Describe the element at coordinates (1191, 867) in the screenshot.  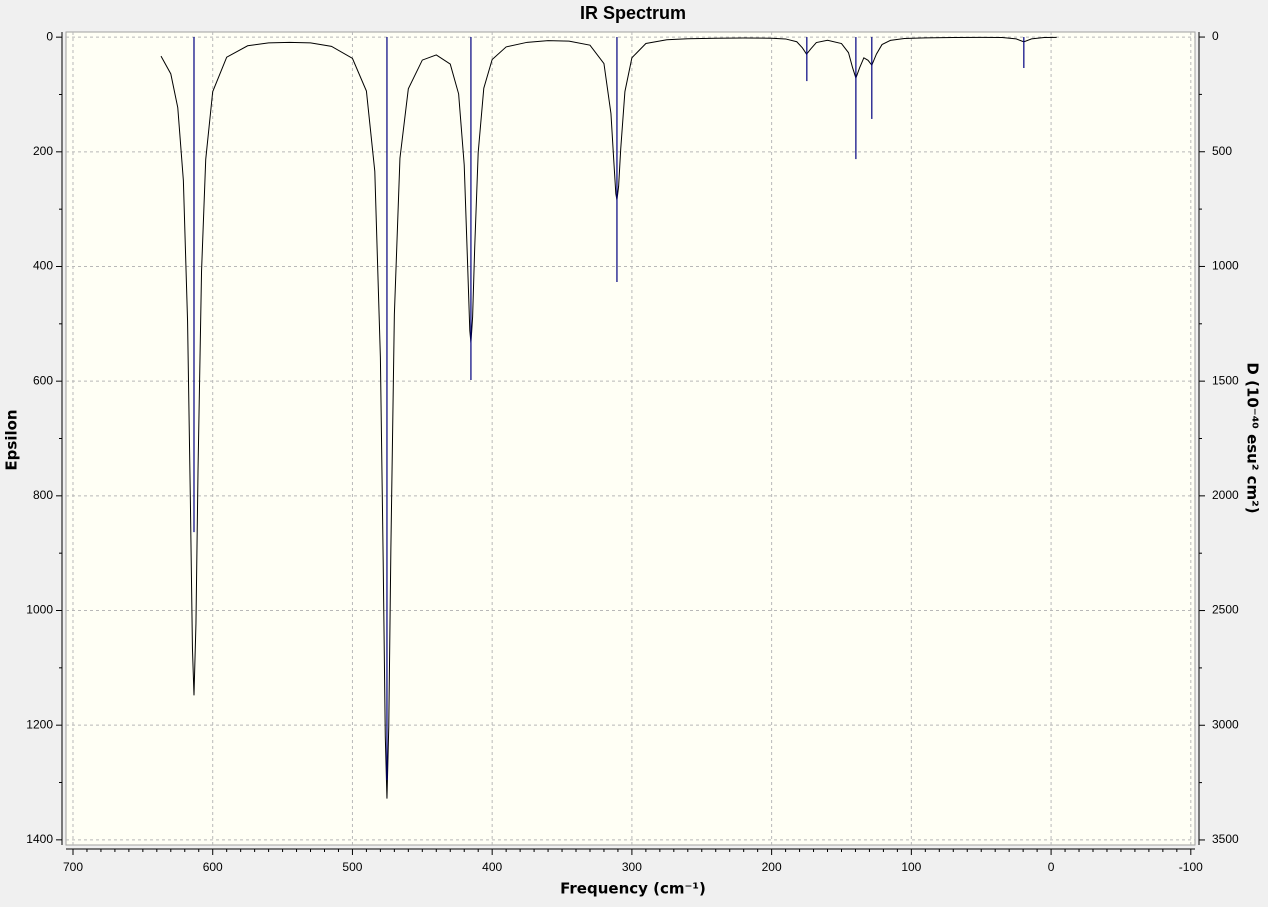
I see `x-tick-label: -100` at that location.